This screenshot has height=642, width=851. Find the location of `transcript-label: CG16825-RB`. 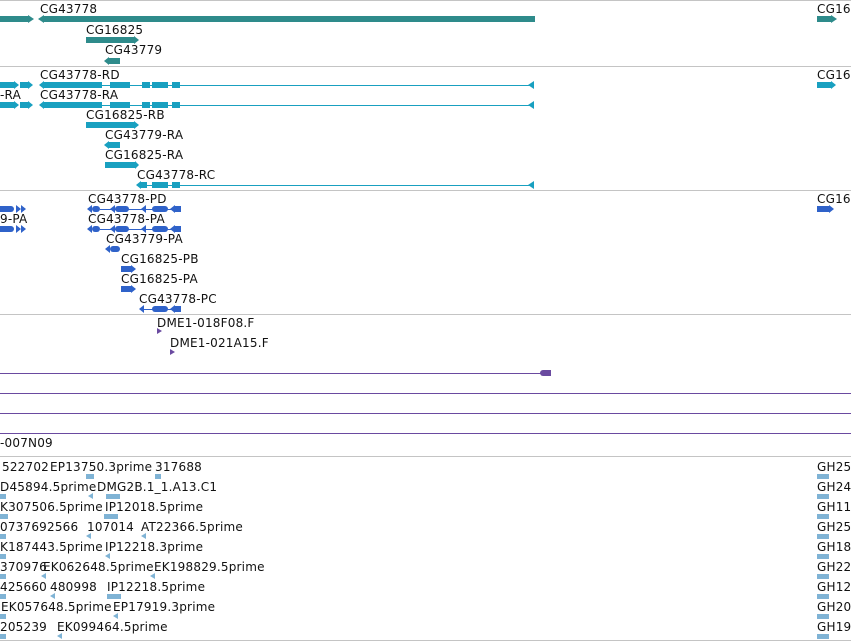

transcript-label: CG16825-RB is located at coordinates (125, 115).